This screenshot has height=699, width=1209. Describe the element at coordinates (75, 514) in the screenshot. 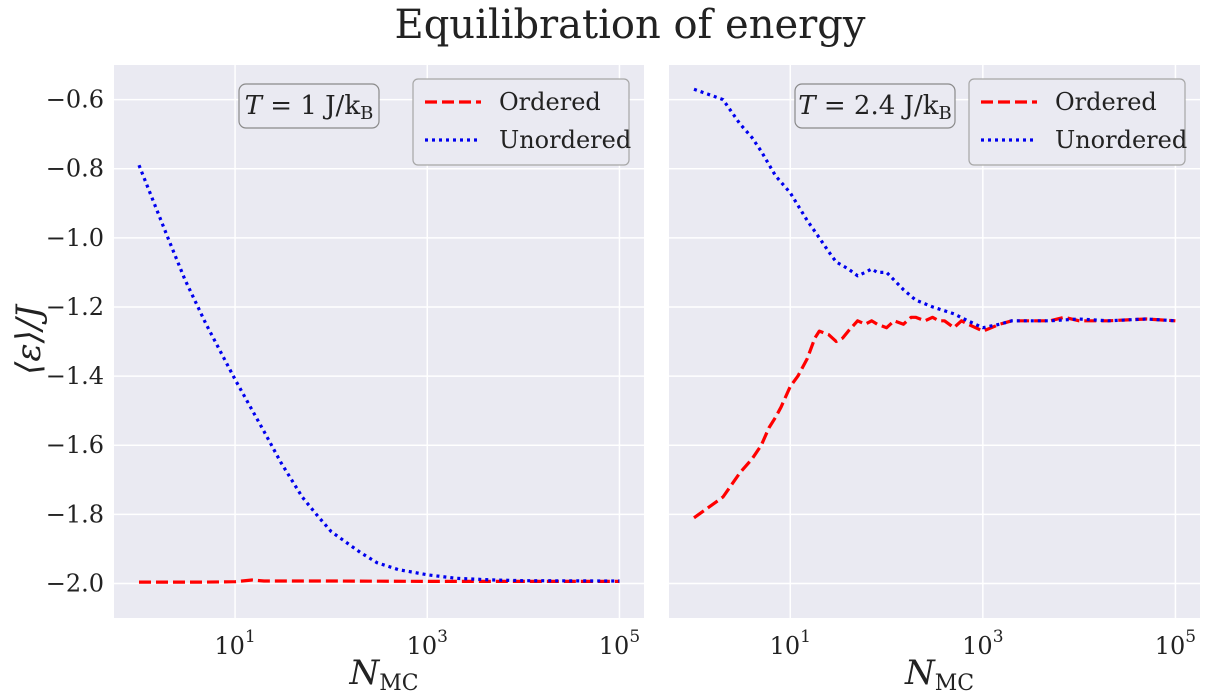

I see `y-tick-label: −1.8` at that location.